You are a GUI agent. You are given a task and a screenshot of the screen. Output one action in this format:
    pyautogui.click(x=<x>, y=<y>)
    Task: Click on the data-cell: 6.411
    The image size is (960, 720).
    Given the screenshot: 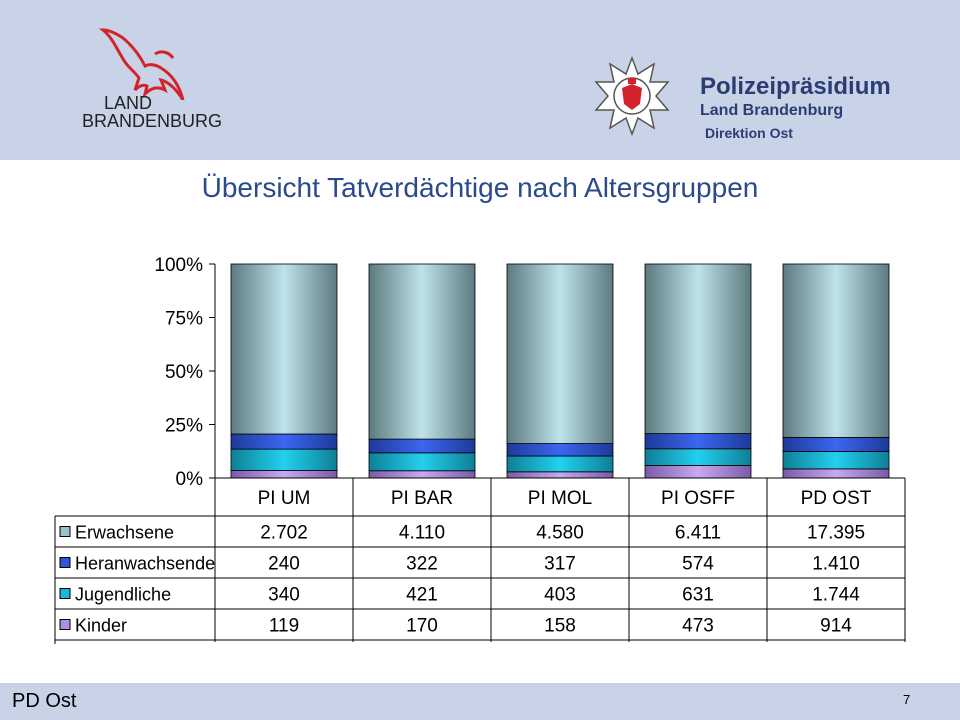 What is the action you would take?
    pyautogui.click(x=698, y=533)
    